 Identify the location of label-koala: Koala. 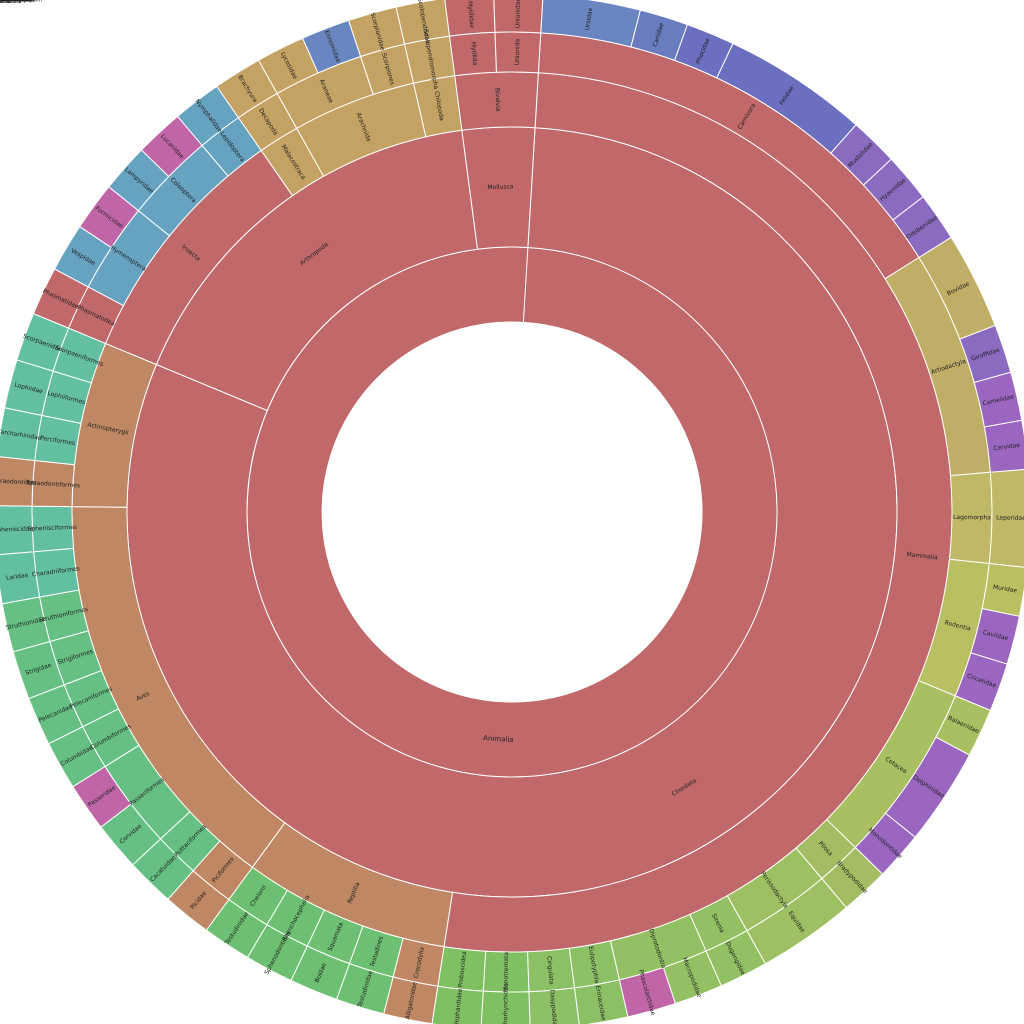
(4, 2).